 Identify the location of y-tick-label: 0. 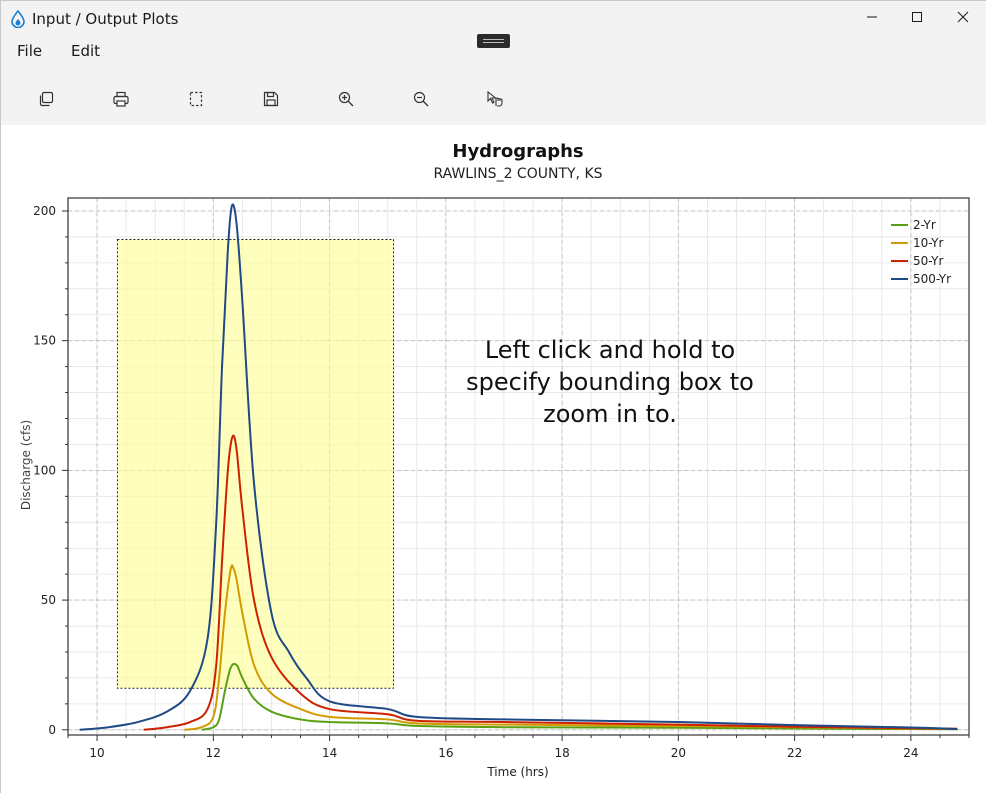
(52, 730).